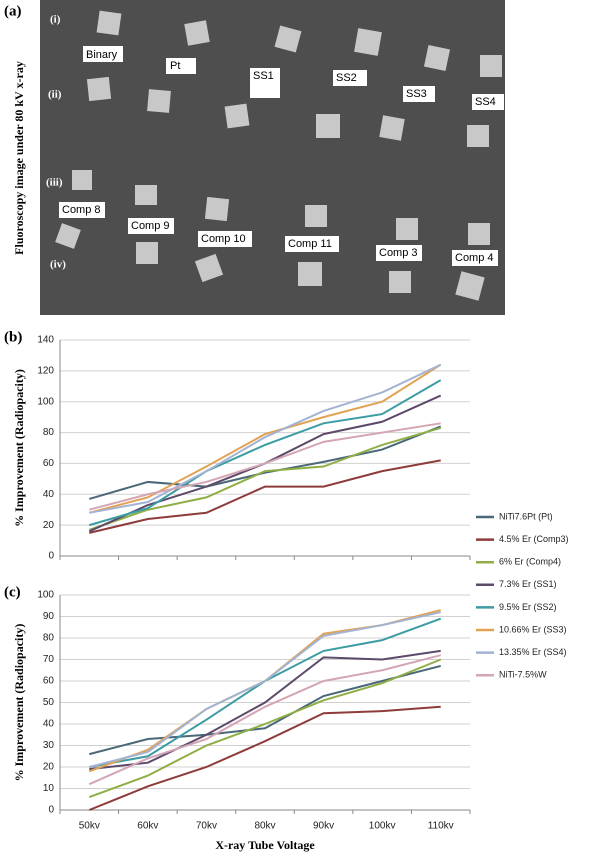 Image resolution: width=592 pixels, height=856 pixels. I want to click on legend-label: NiTi7.6Pt (Pt), so click(526, 516).